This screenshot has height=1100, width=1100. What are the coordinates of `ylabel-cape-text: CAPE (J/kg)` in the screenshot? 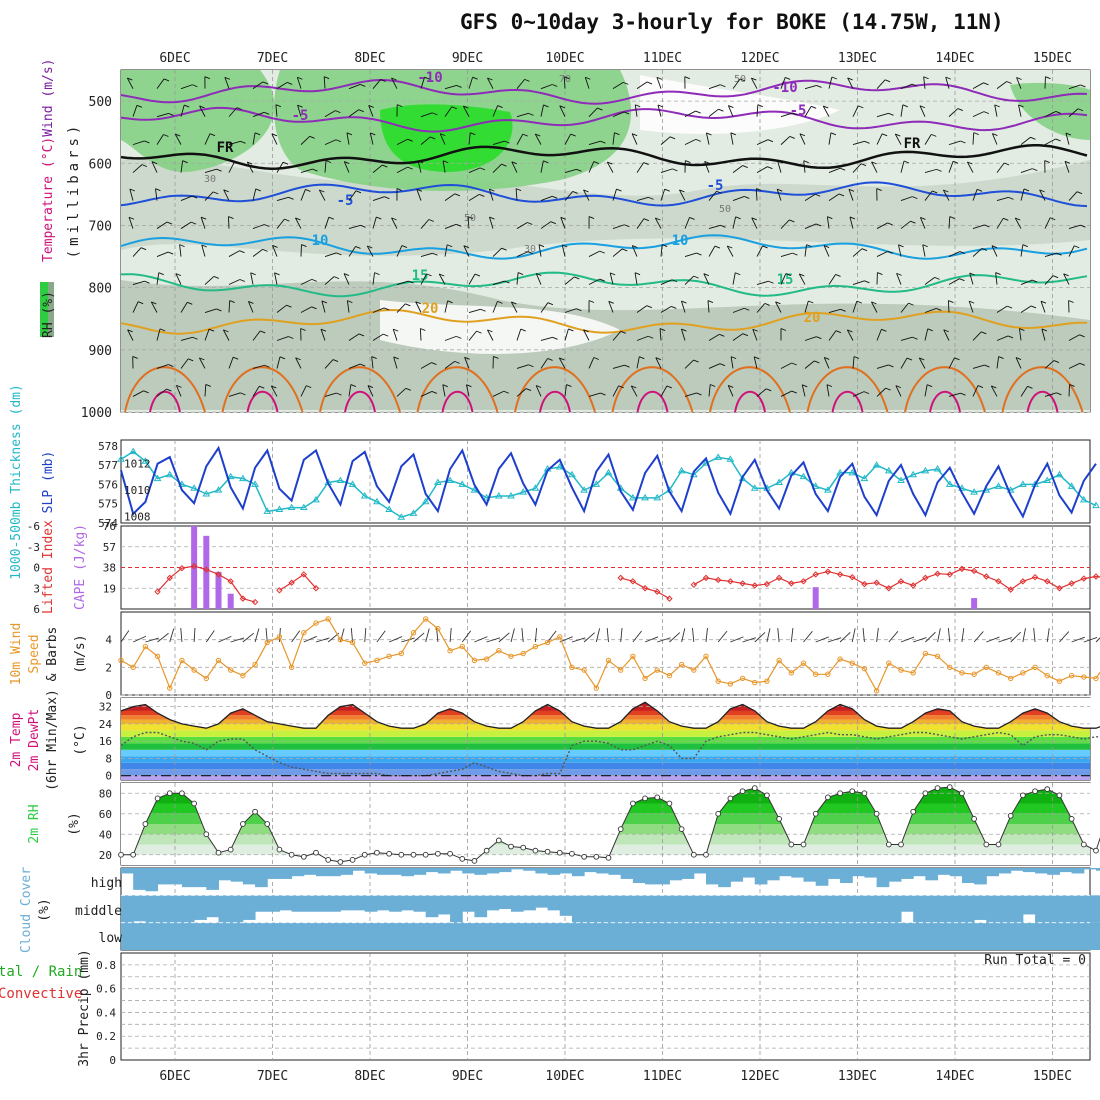 It's located at (80, 567).